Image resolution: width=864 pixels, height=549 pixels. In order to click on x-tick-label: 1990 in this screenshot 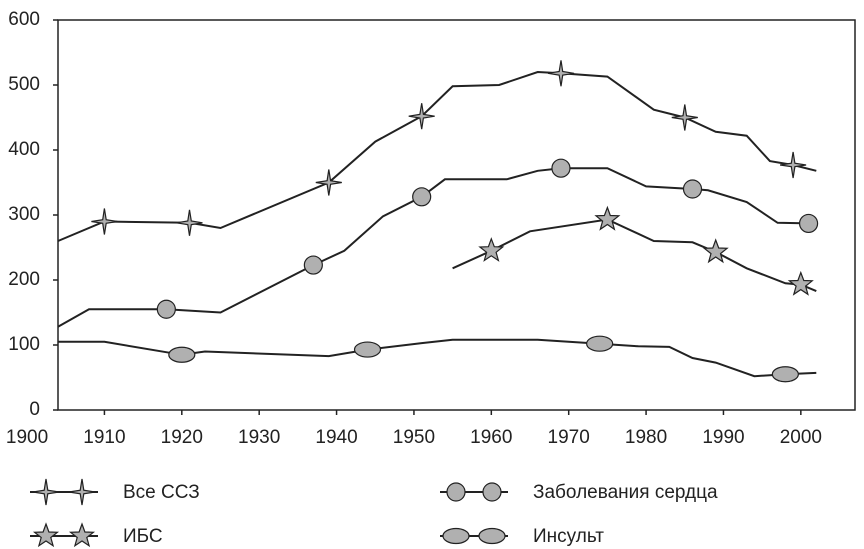, I will do `click(723, 437)`.